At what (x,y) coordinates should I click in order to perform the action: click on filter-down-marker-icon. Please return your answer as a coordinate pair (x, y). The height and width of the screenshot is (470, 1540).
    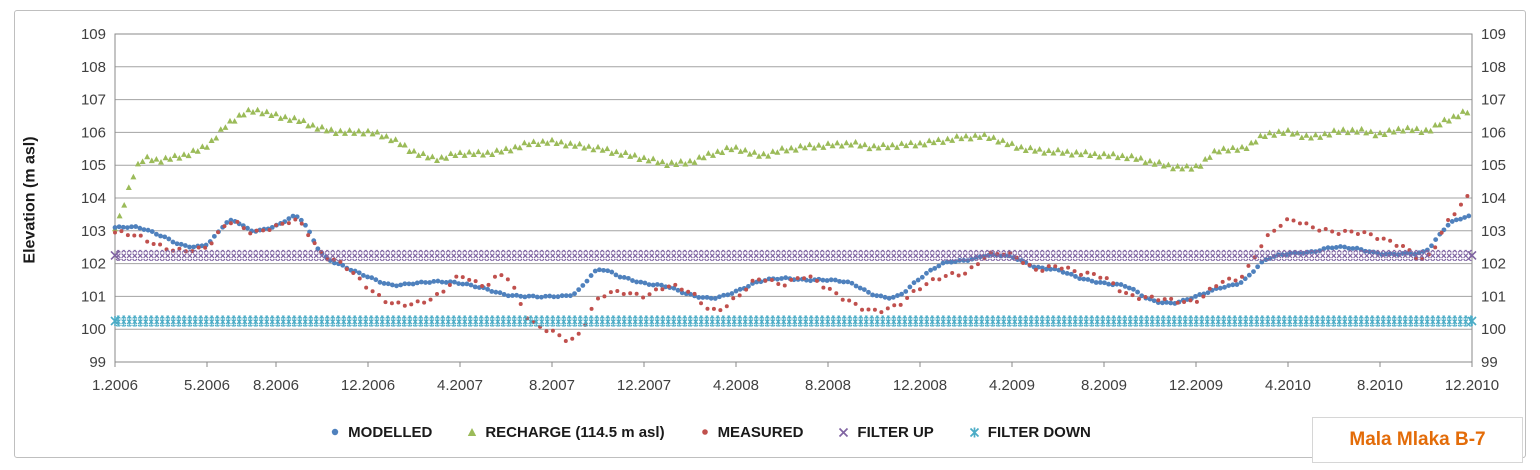
    Looking at the image, I should click on (974, 432).